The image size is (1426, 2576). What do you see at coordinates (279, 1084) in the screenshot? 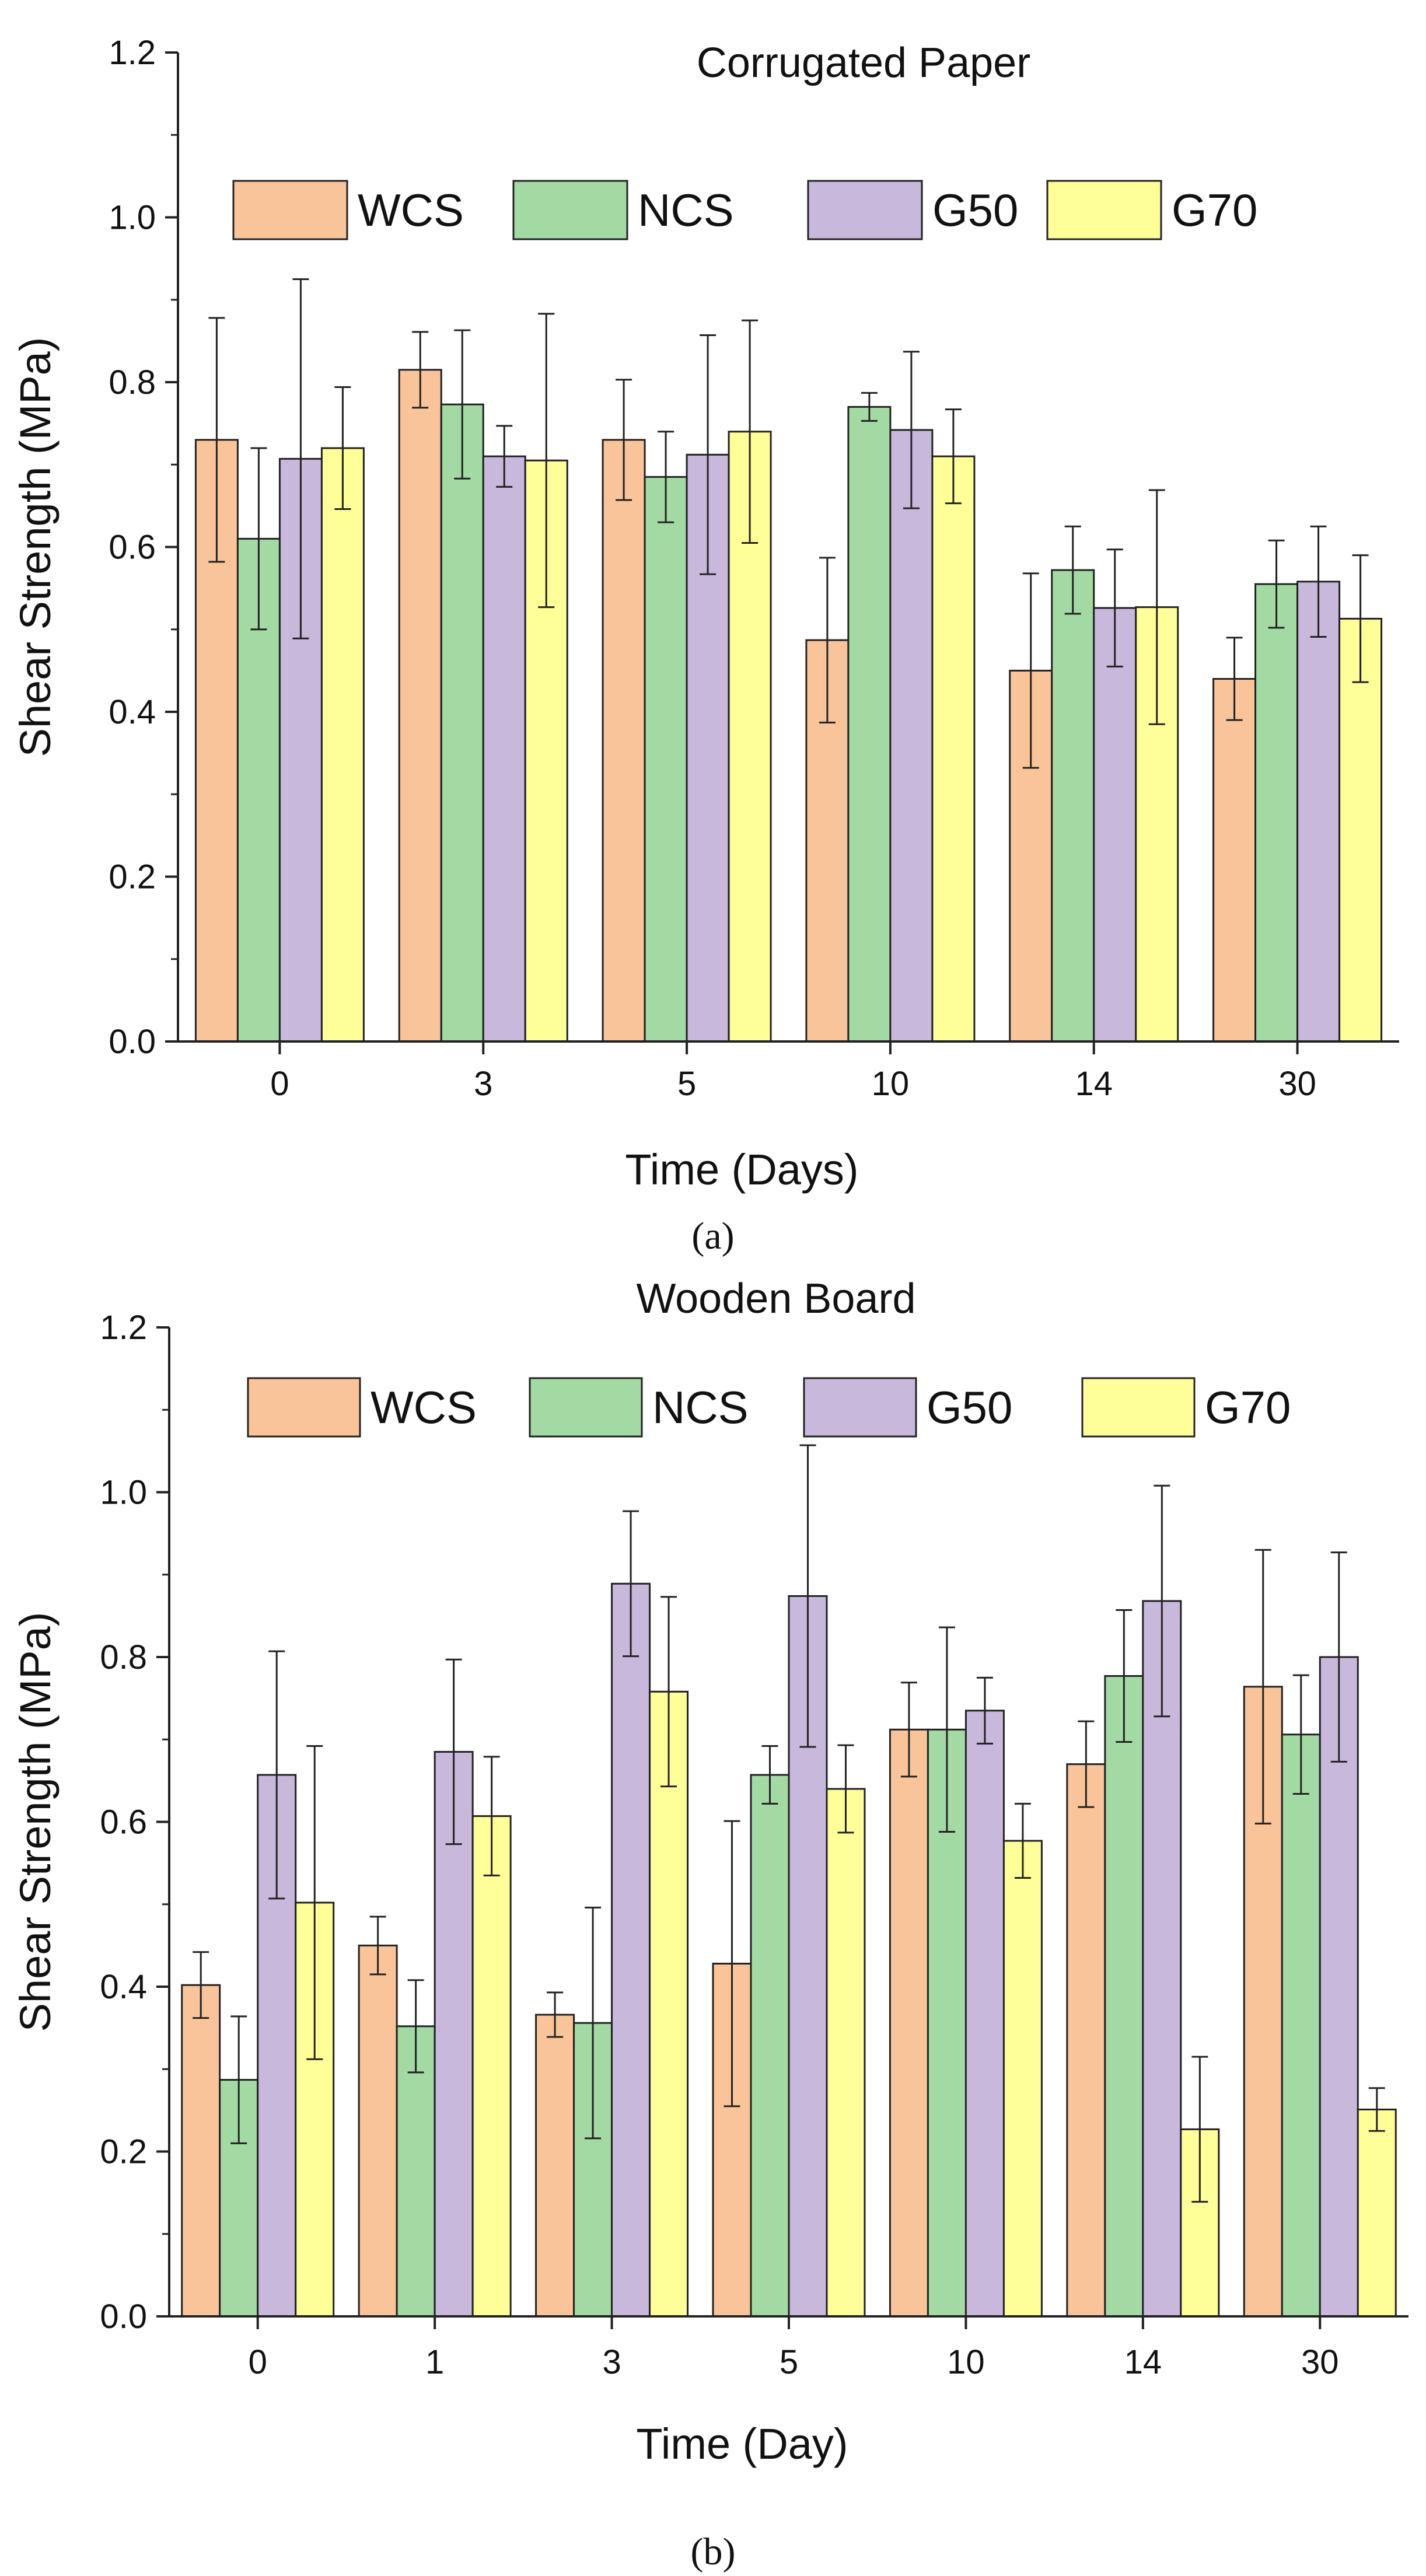
I see `x-tick-label: 0` at bounding box center [279, 1084].